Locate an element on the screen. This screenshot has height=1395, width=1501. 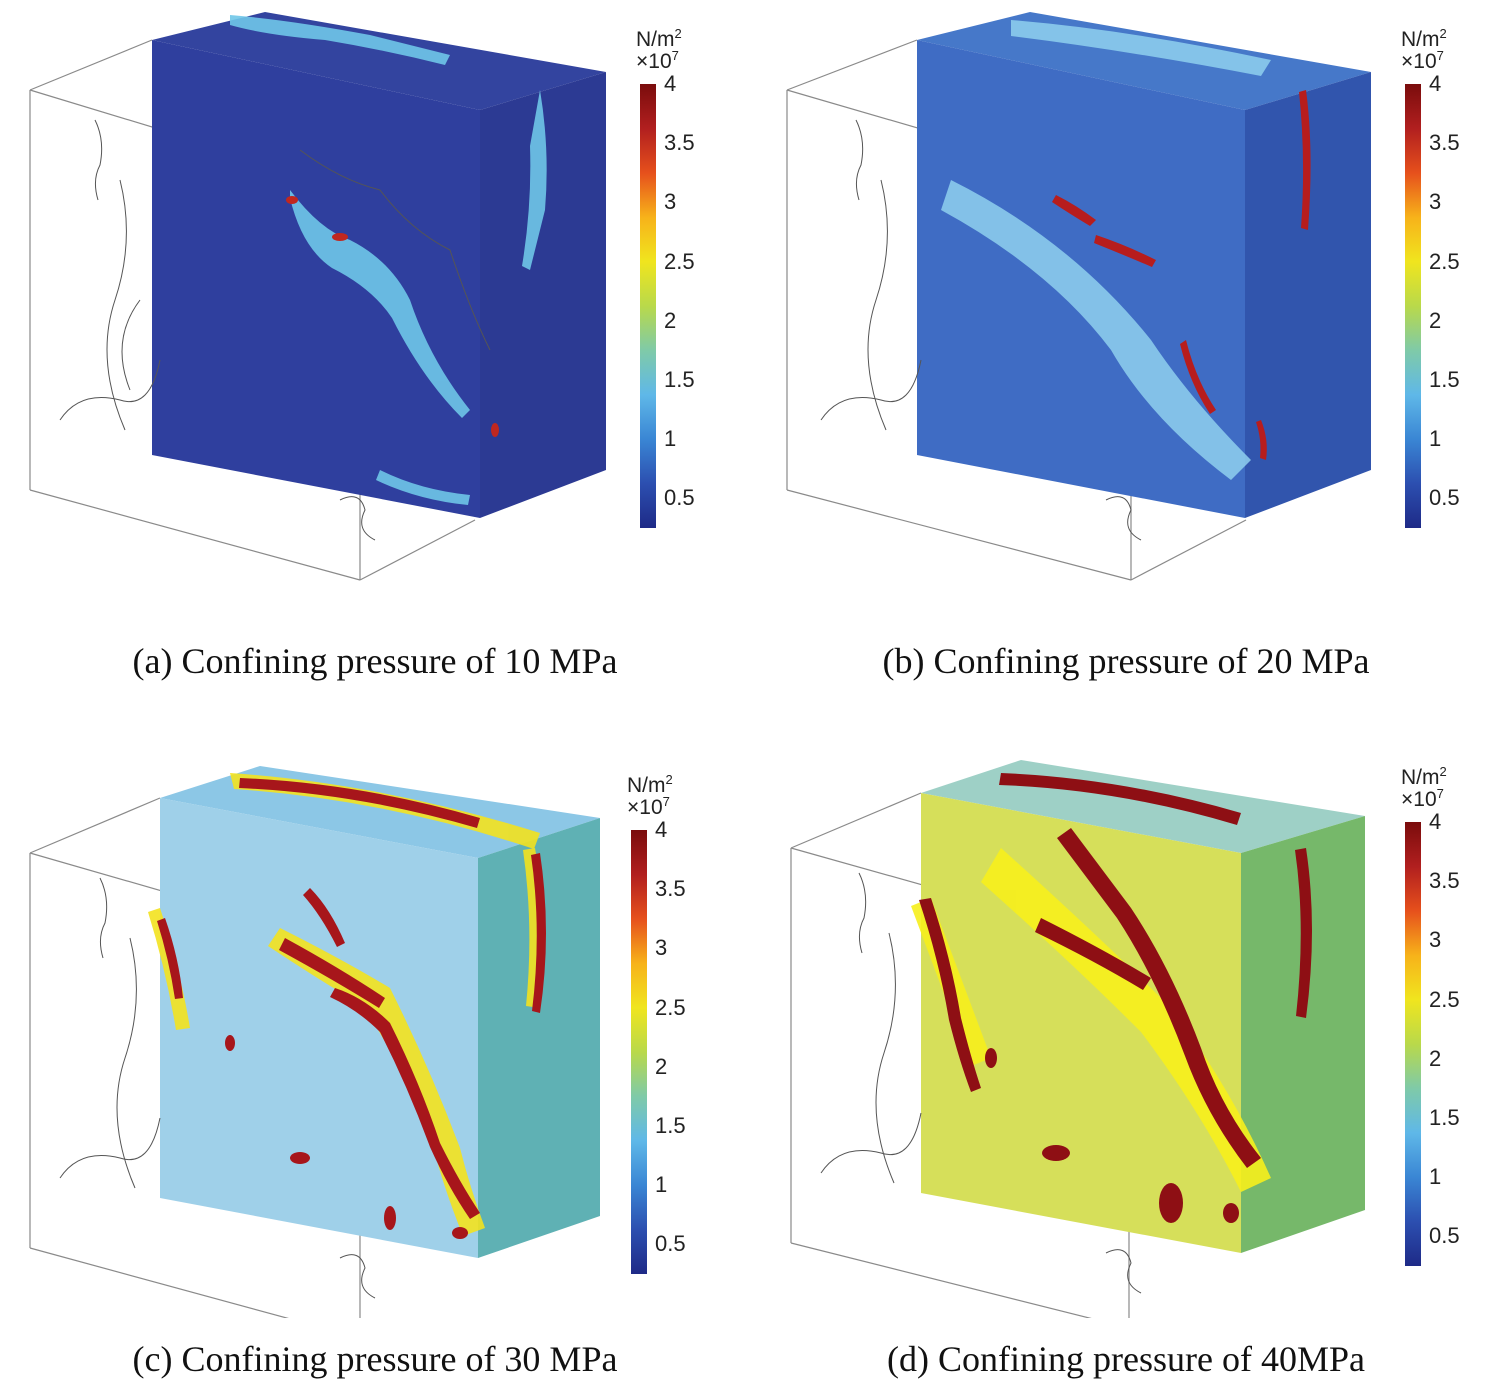
colorbar-gradient-d is located at coordinates (1413, 1044).